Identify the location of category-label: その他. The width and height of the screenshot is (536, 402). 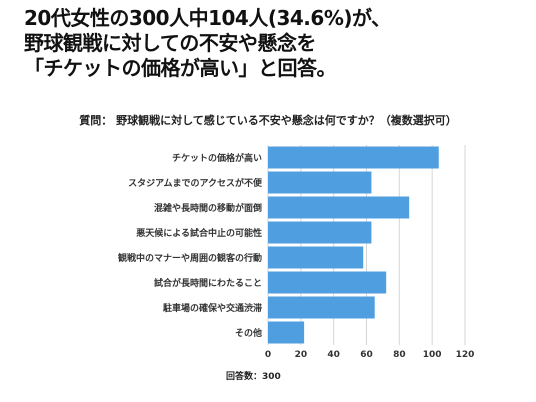
(248, 333).